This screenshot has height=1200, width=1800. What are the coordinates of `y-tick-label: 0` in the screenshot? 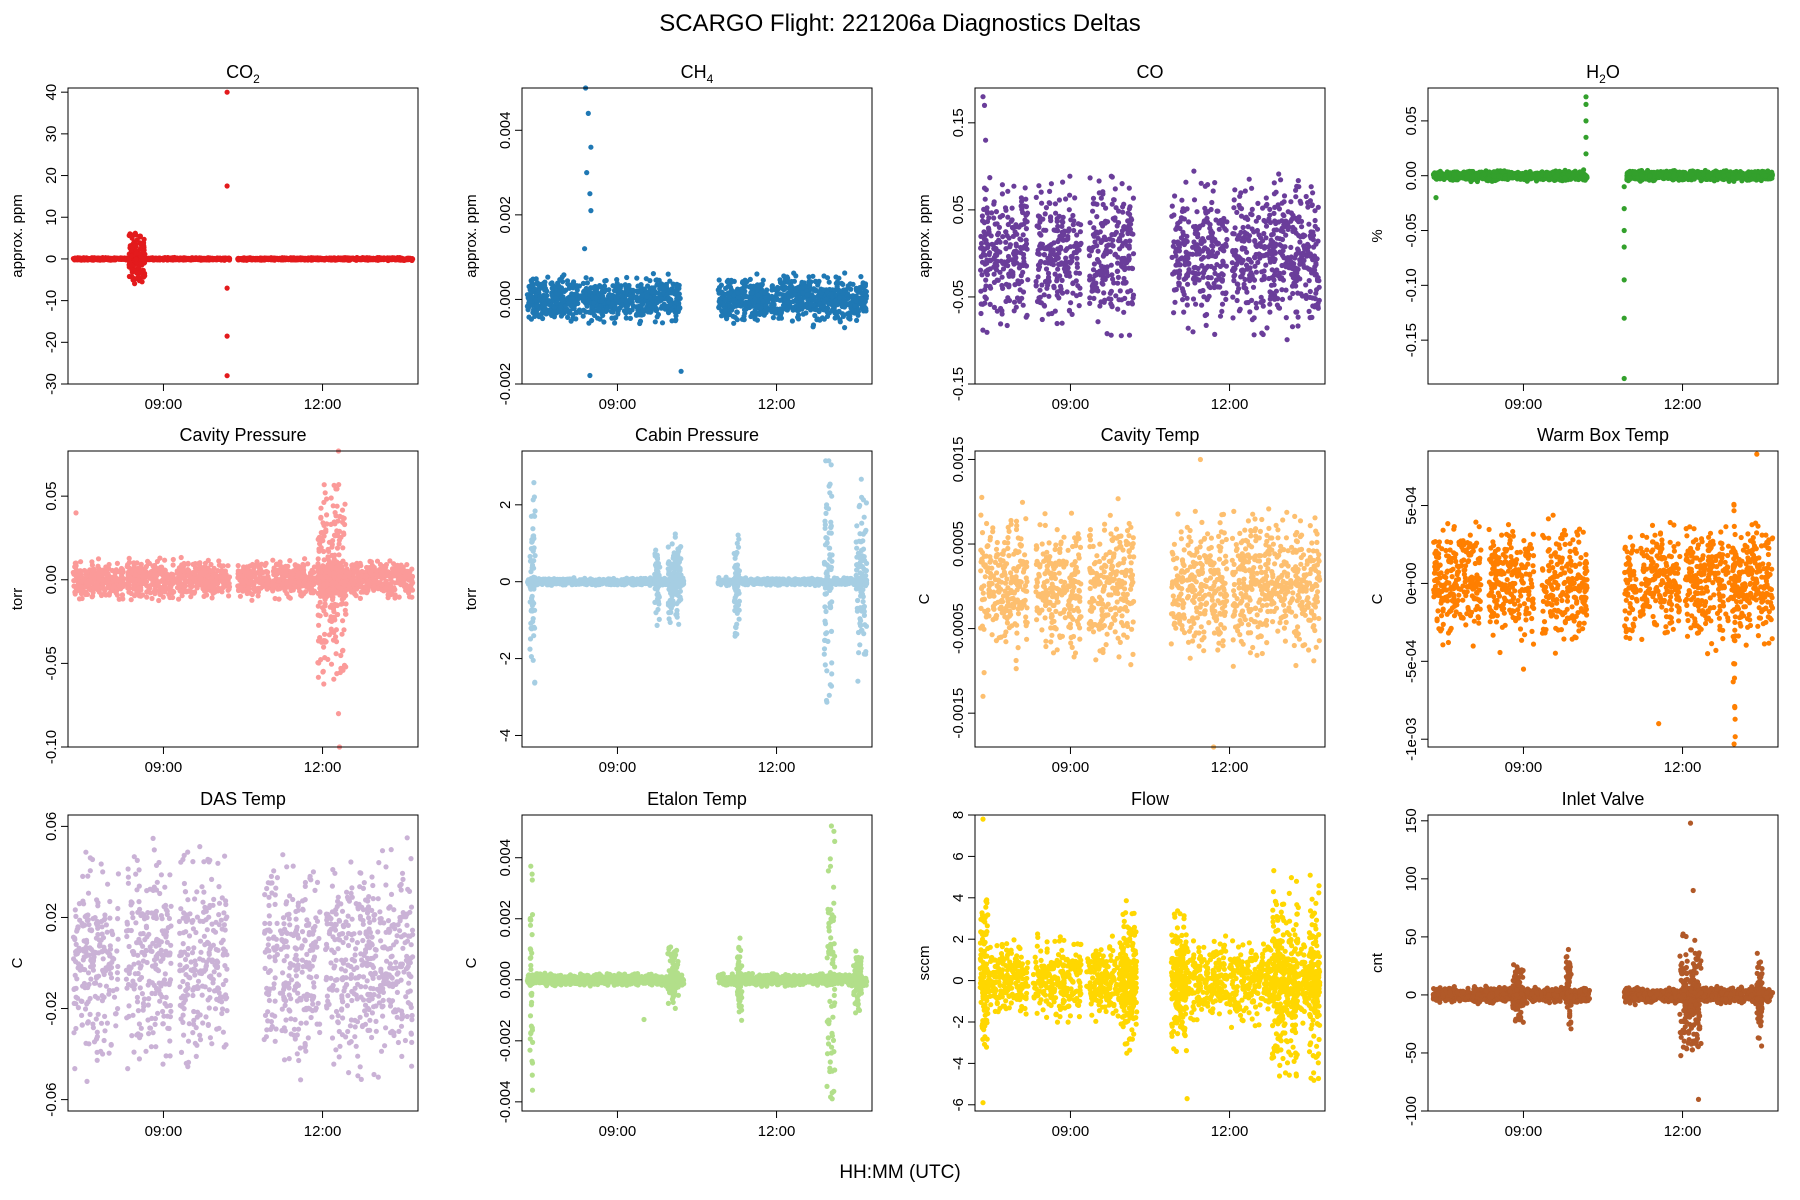 It's located at (51, 259).